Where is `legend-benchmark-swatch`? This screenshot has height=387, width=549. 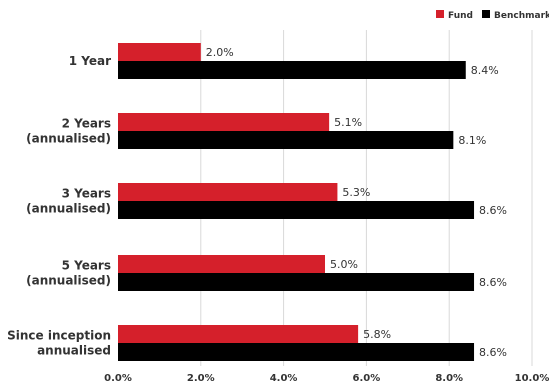 legend-benchmark-swatch is located at coordinates (486, 14).